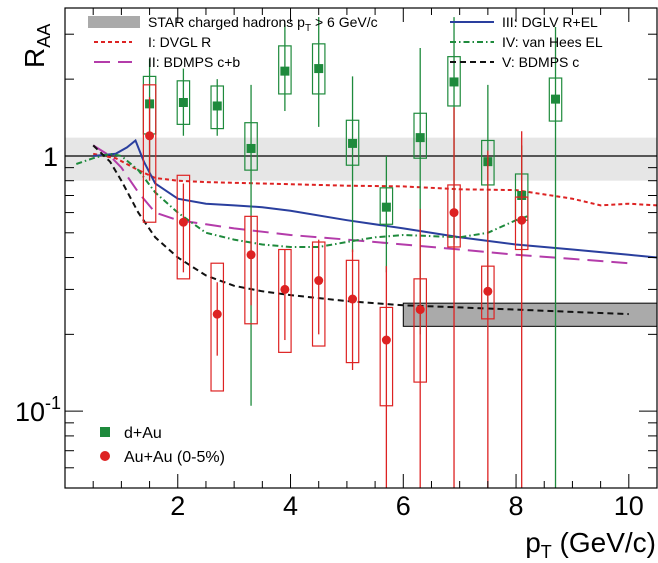 The height and width of the screenshot is (563, 658). Describe the element at coordinates (533, 542) in the screenshot. I see `x-axis-label-main: p` at that location.